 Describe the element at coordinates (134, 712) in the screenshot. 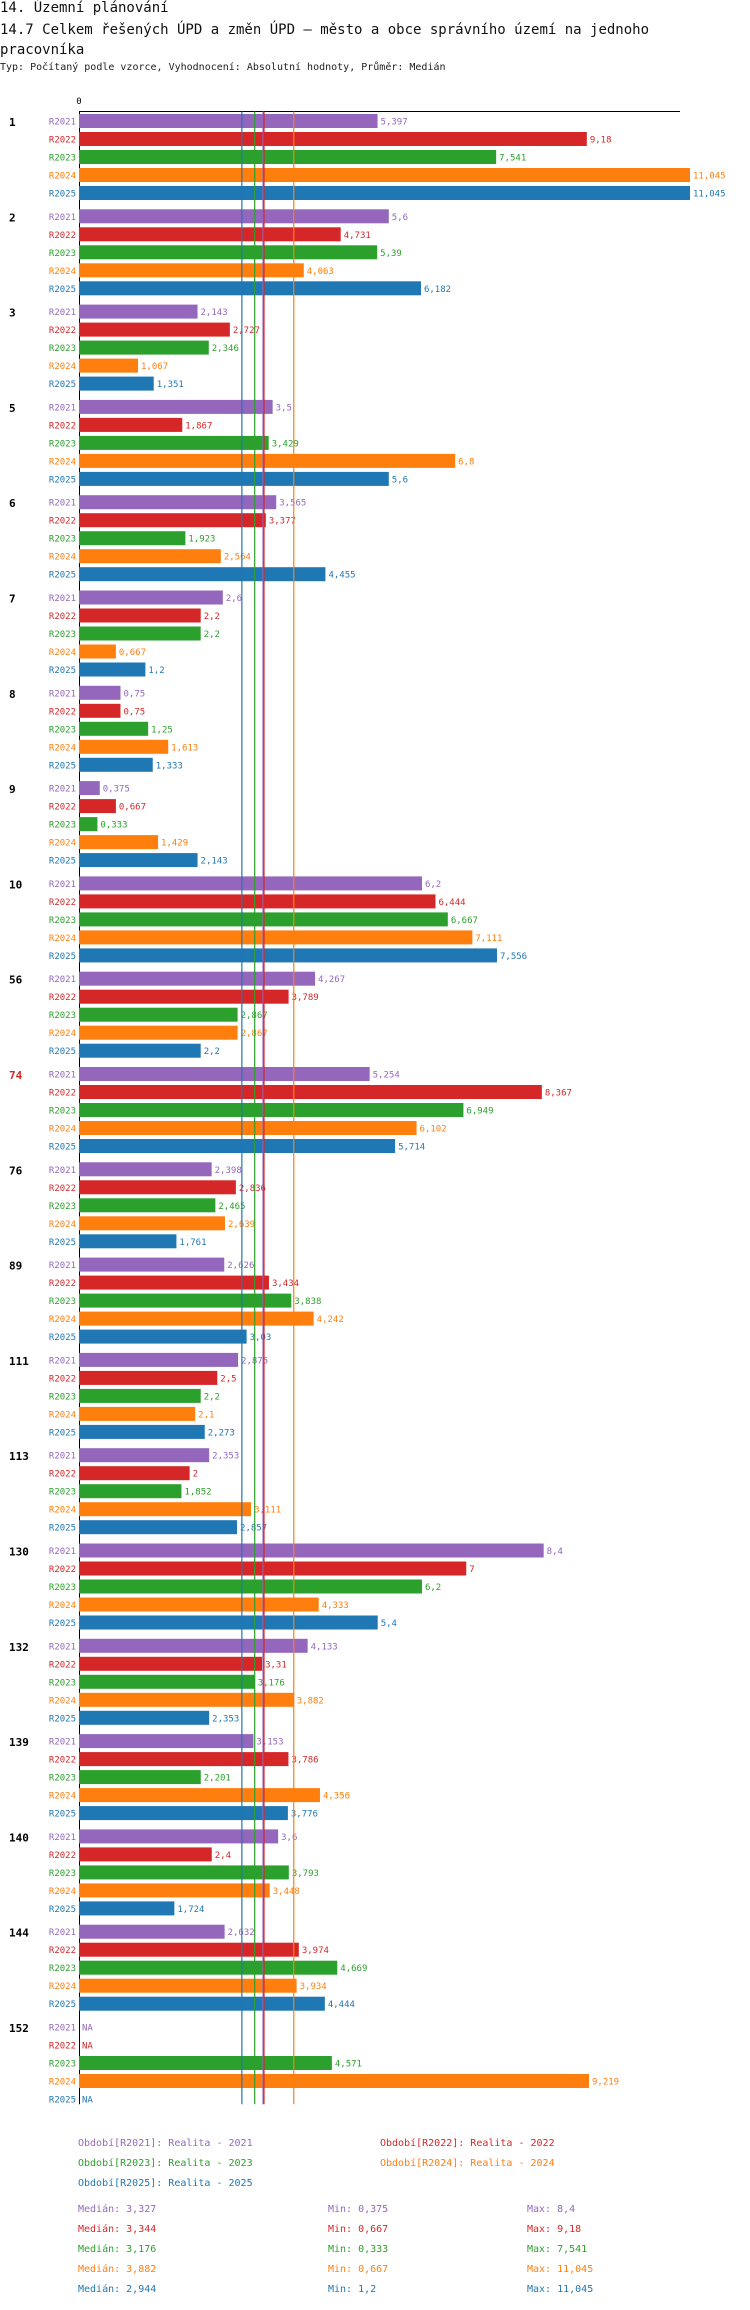

I see `data-label: 0,75` at that location.